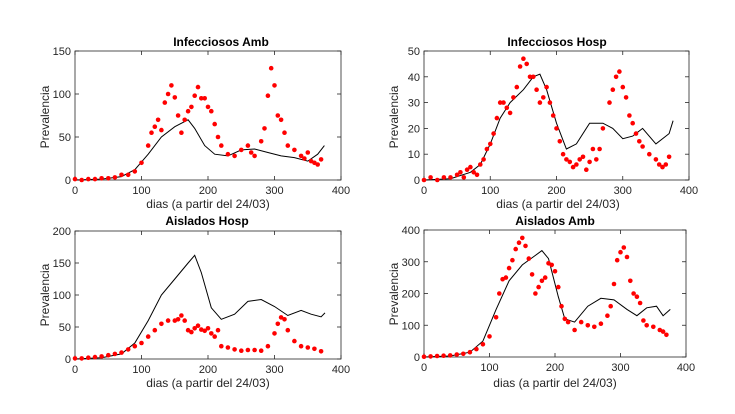 The height and width of the screenshot is (414, 735). What do you see at coordinates (341, 191) in the screenshot?
I see `x-tick-label: 400` at bounding box center [341, 191].